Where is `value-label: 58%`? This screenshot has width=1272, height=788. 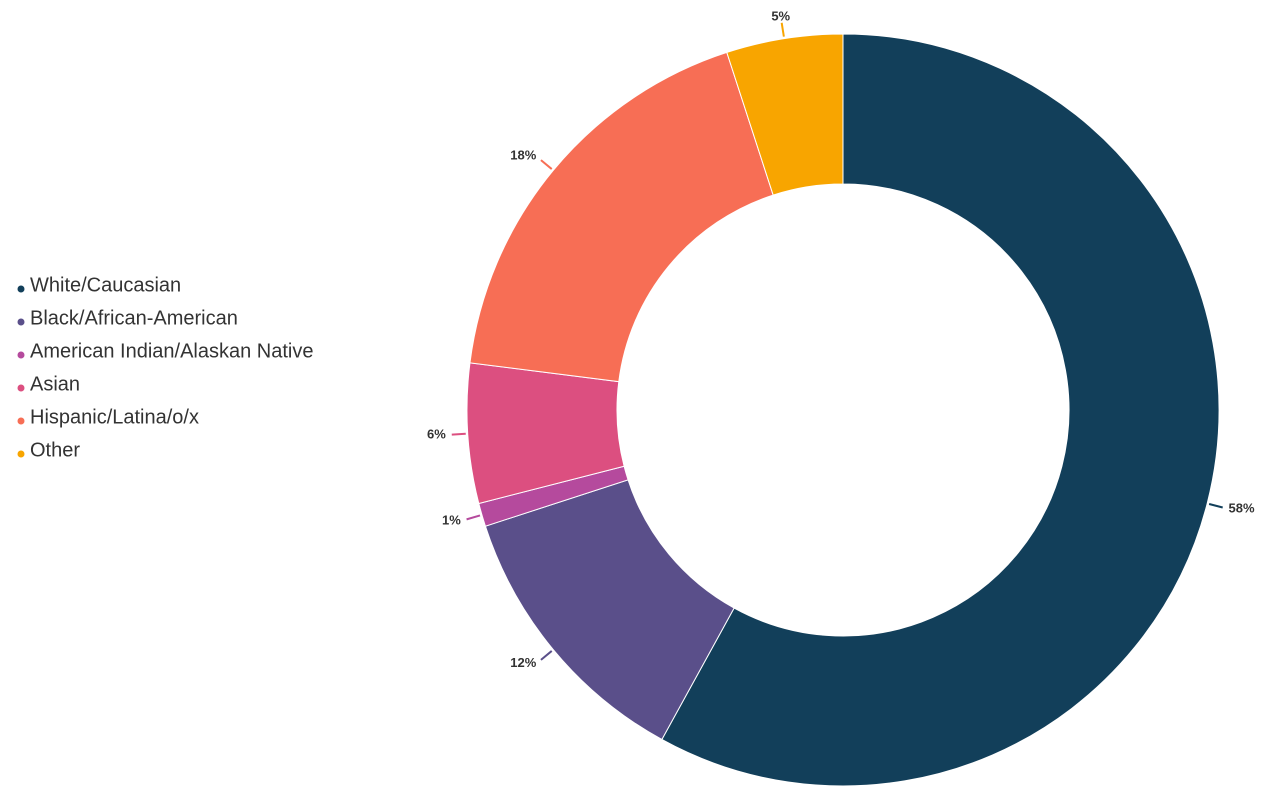 value-label: 58% is located at coordinates (1241, 507).